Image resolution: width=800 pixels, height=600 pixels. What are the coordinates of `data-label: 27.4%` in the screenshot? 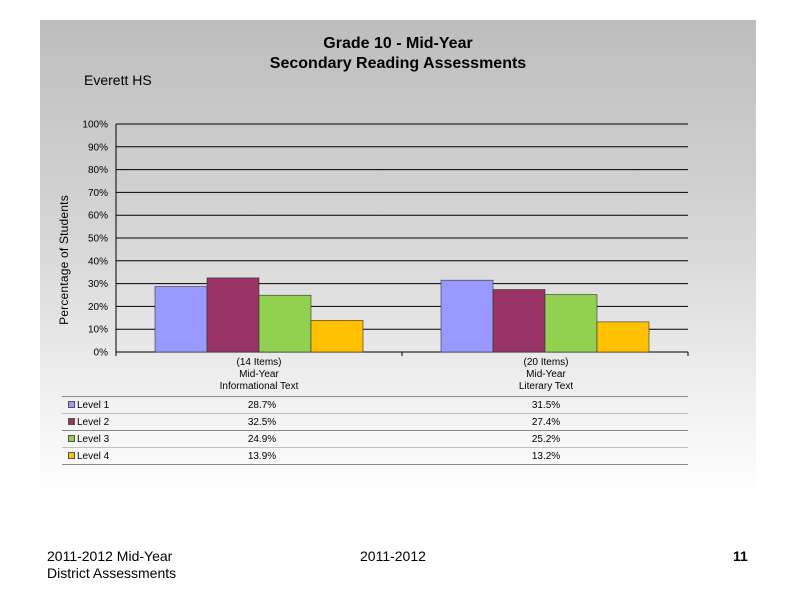 It's located at (546, 422).